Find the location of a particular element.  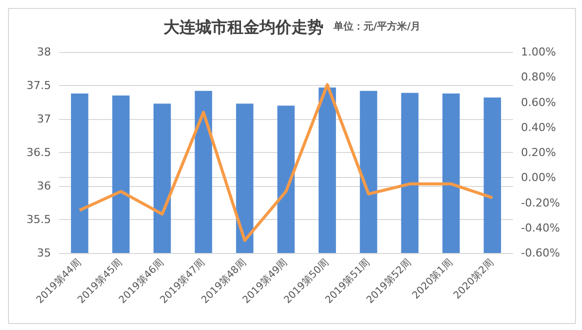

y-tick-label: 35.5 is located at coordinates (38, 219).